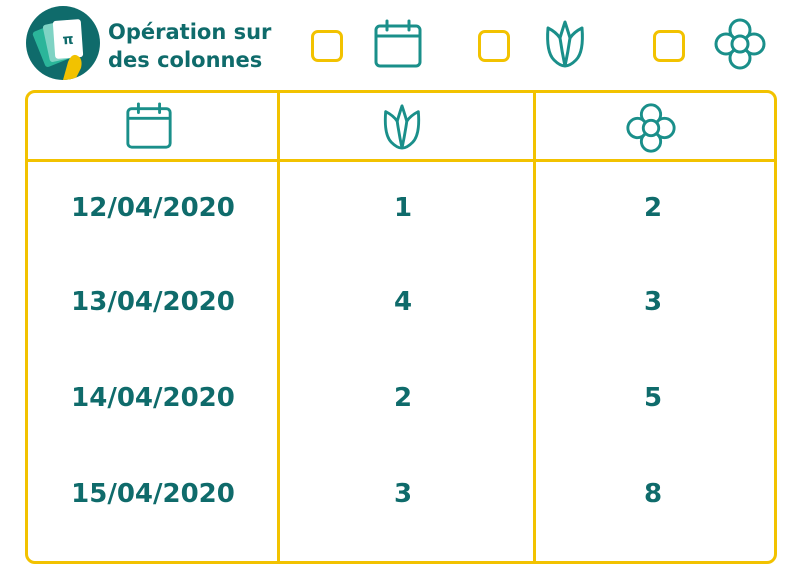  What do you see at coordinates (494, 46) in the screenshot?
I see `tulip-checkbox` at bounding box center [494, 46].